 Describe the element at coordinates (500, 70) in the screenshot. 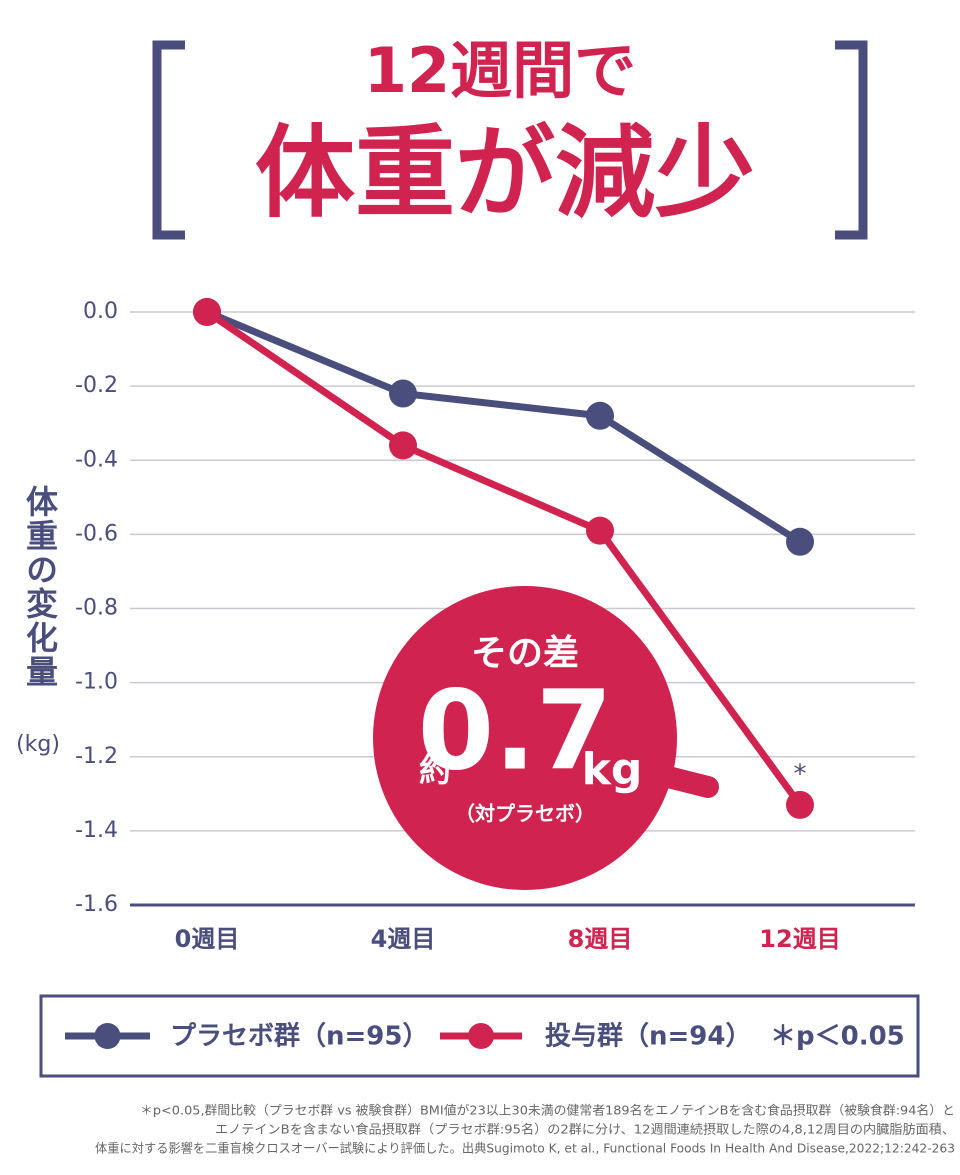

I see `chart-title: 12週間で` at that location.